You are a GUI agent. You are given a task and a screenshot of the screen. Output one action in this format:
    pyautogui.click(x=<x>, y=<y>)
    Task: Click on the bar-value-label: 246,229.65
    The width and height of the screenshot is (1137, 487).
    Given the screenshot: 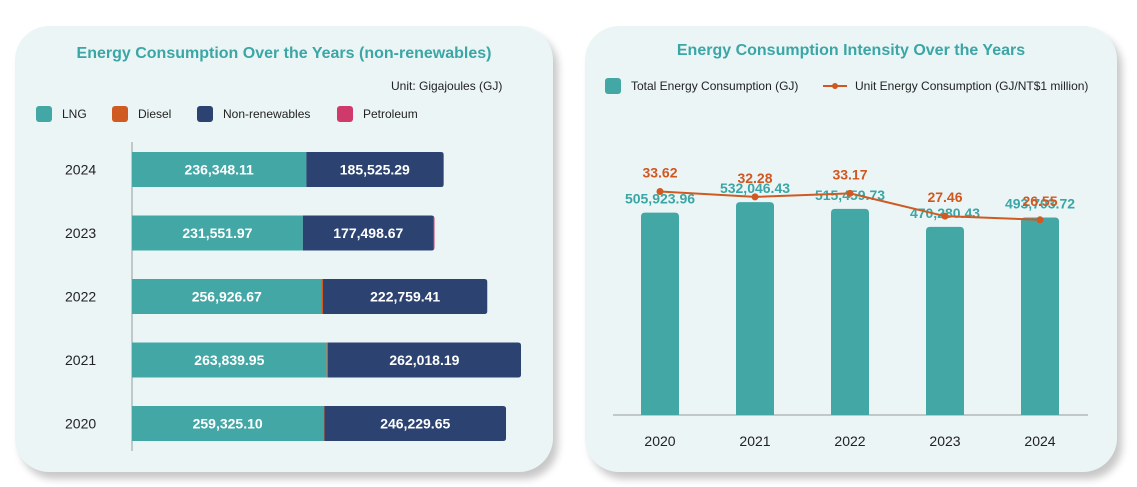 What is the action you would take?
    pyautogui.click(x=415, y=424)
    